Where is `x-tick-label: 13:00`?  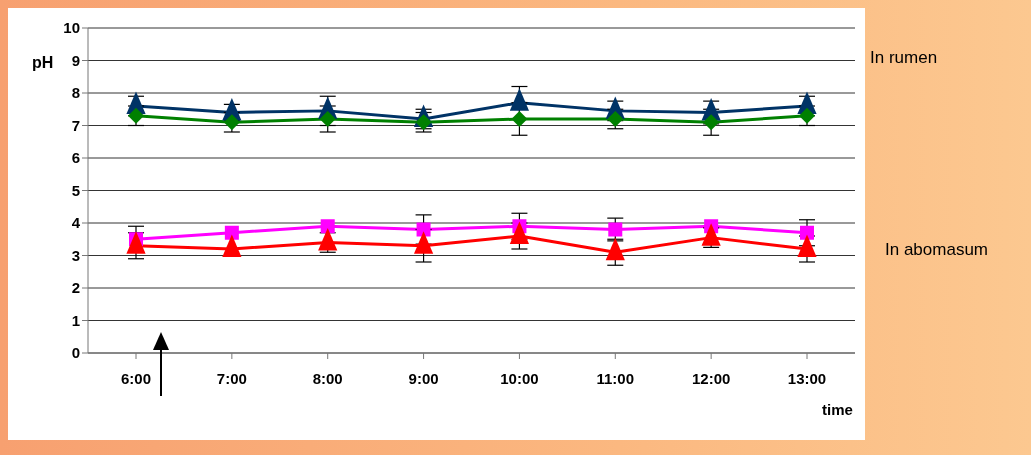
x-tick-label: 13:00 is located at coordinates (807, 378).